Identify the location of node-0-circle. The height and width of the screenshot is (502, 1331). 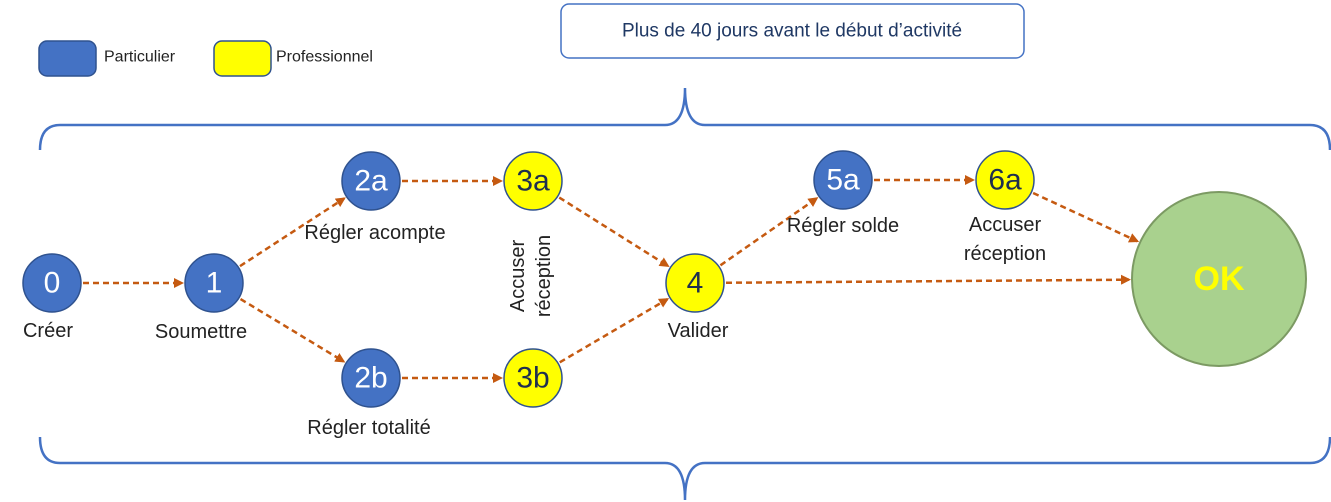
(52, 283).